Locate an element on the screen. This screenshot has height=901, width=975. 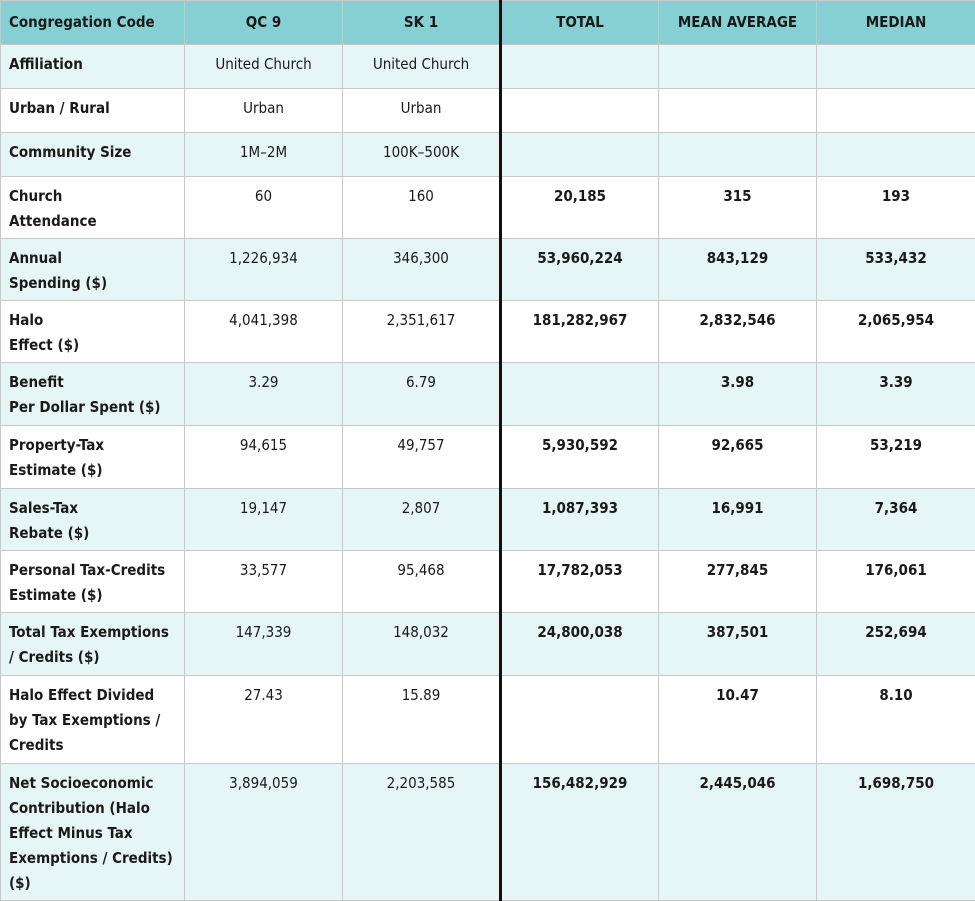
cell: 92,665 is located at coordinates (738, 457).